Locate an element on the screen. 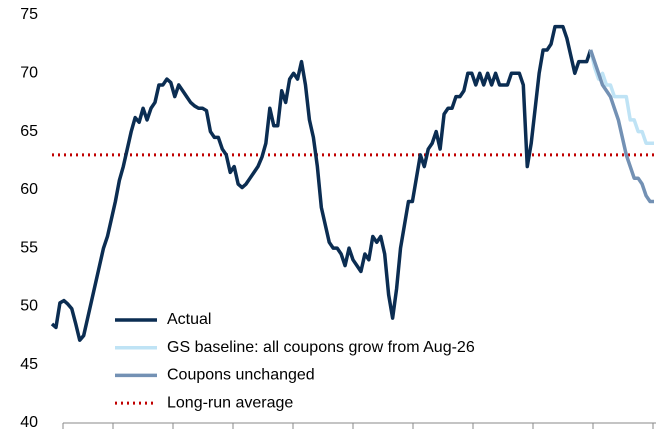  y-tick-label: 65 is located at coordinates (29, 131).